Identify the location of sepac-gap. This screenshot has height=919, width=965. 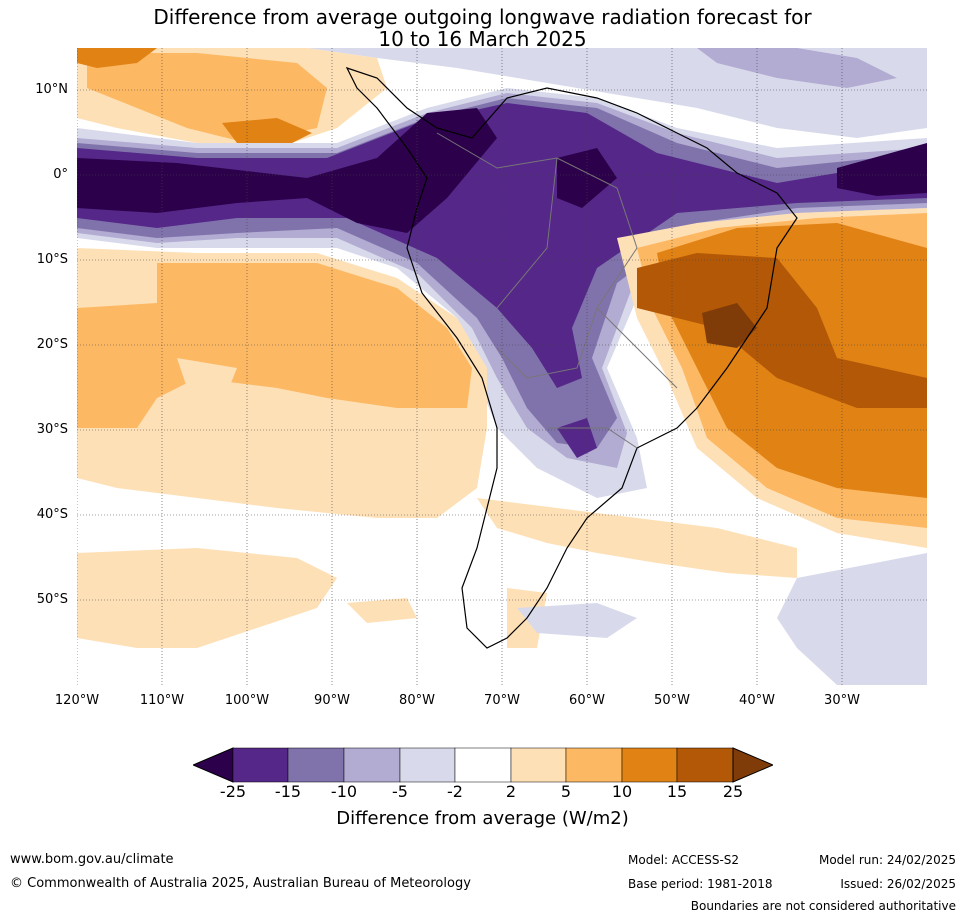
(207, 375).